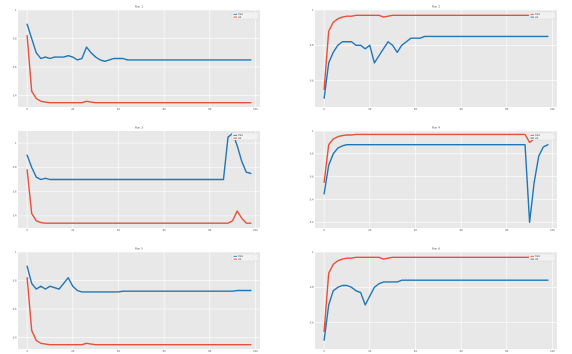  I want to click on chart-title: Run 2, so click(436, 7).